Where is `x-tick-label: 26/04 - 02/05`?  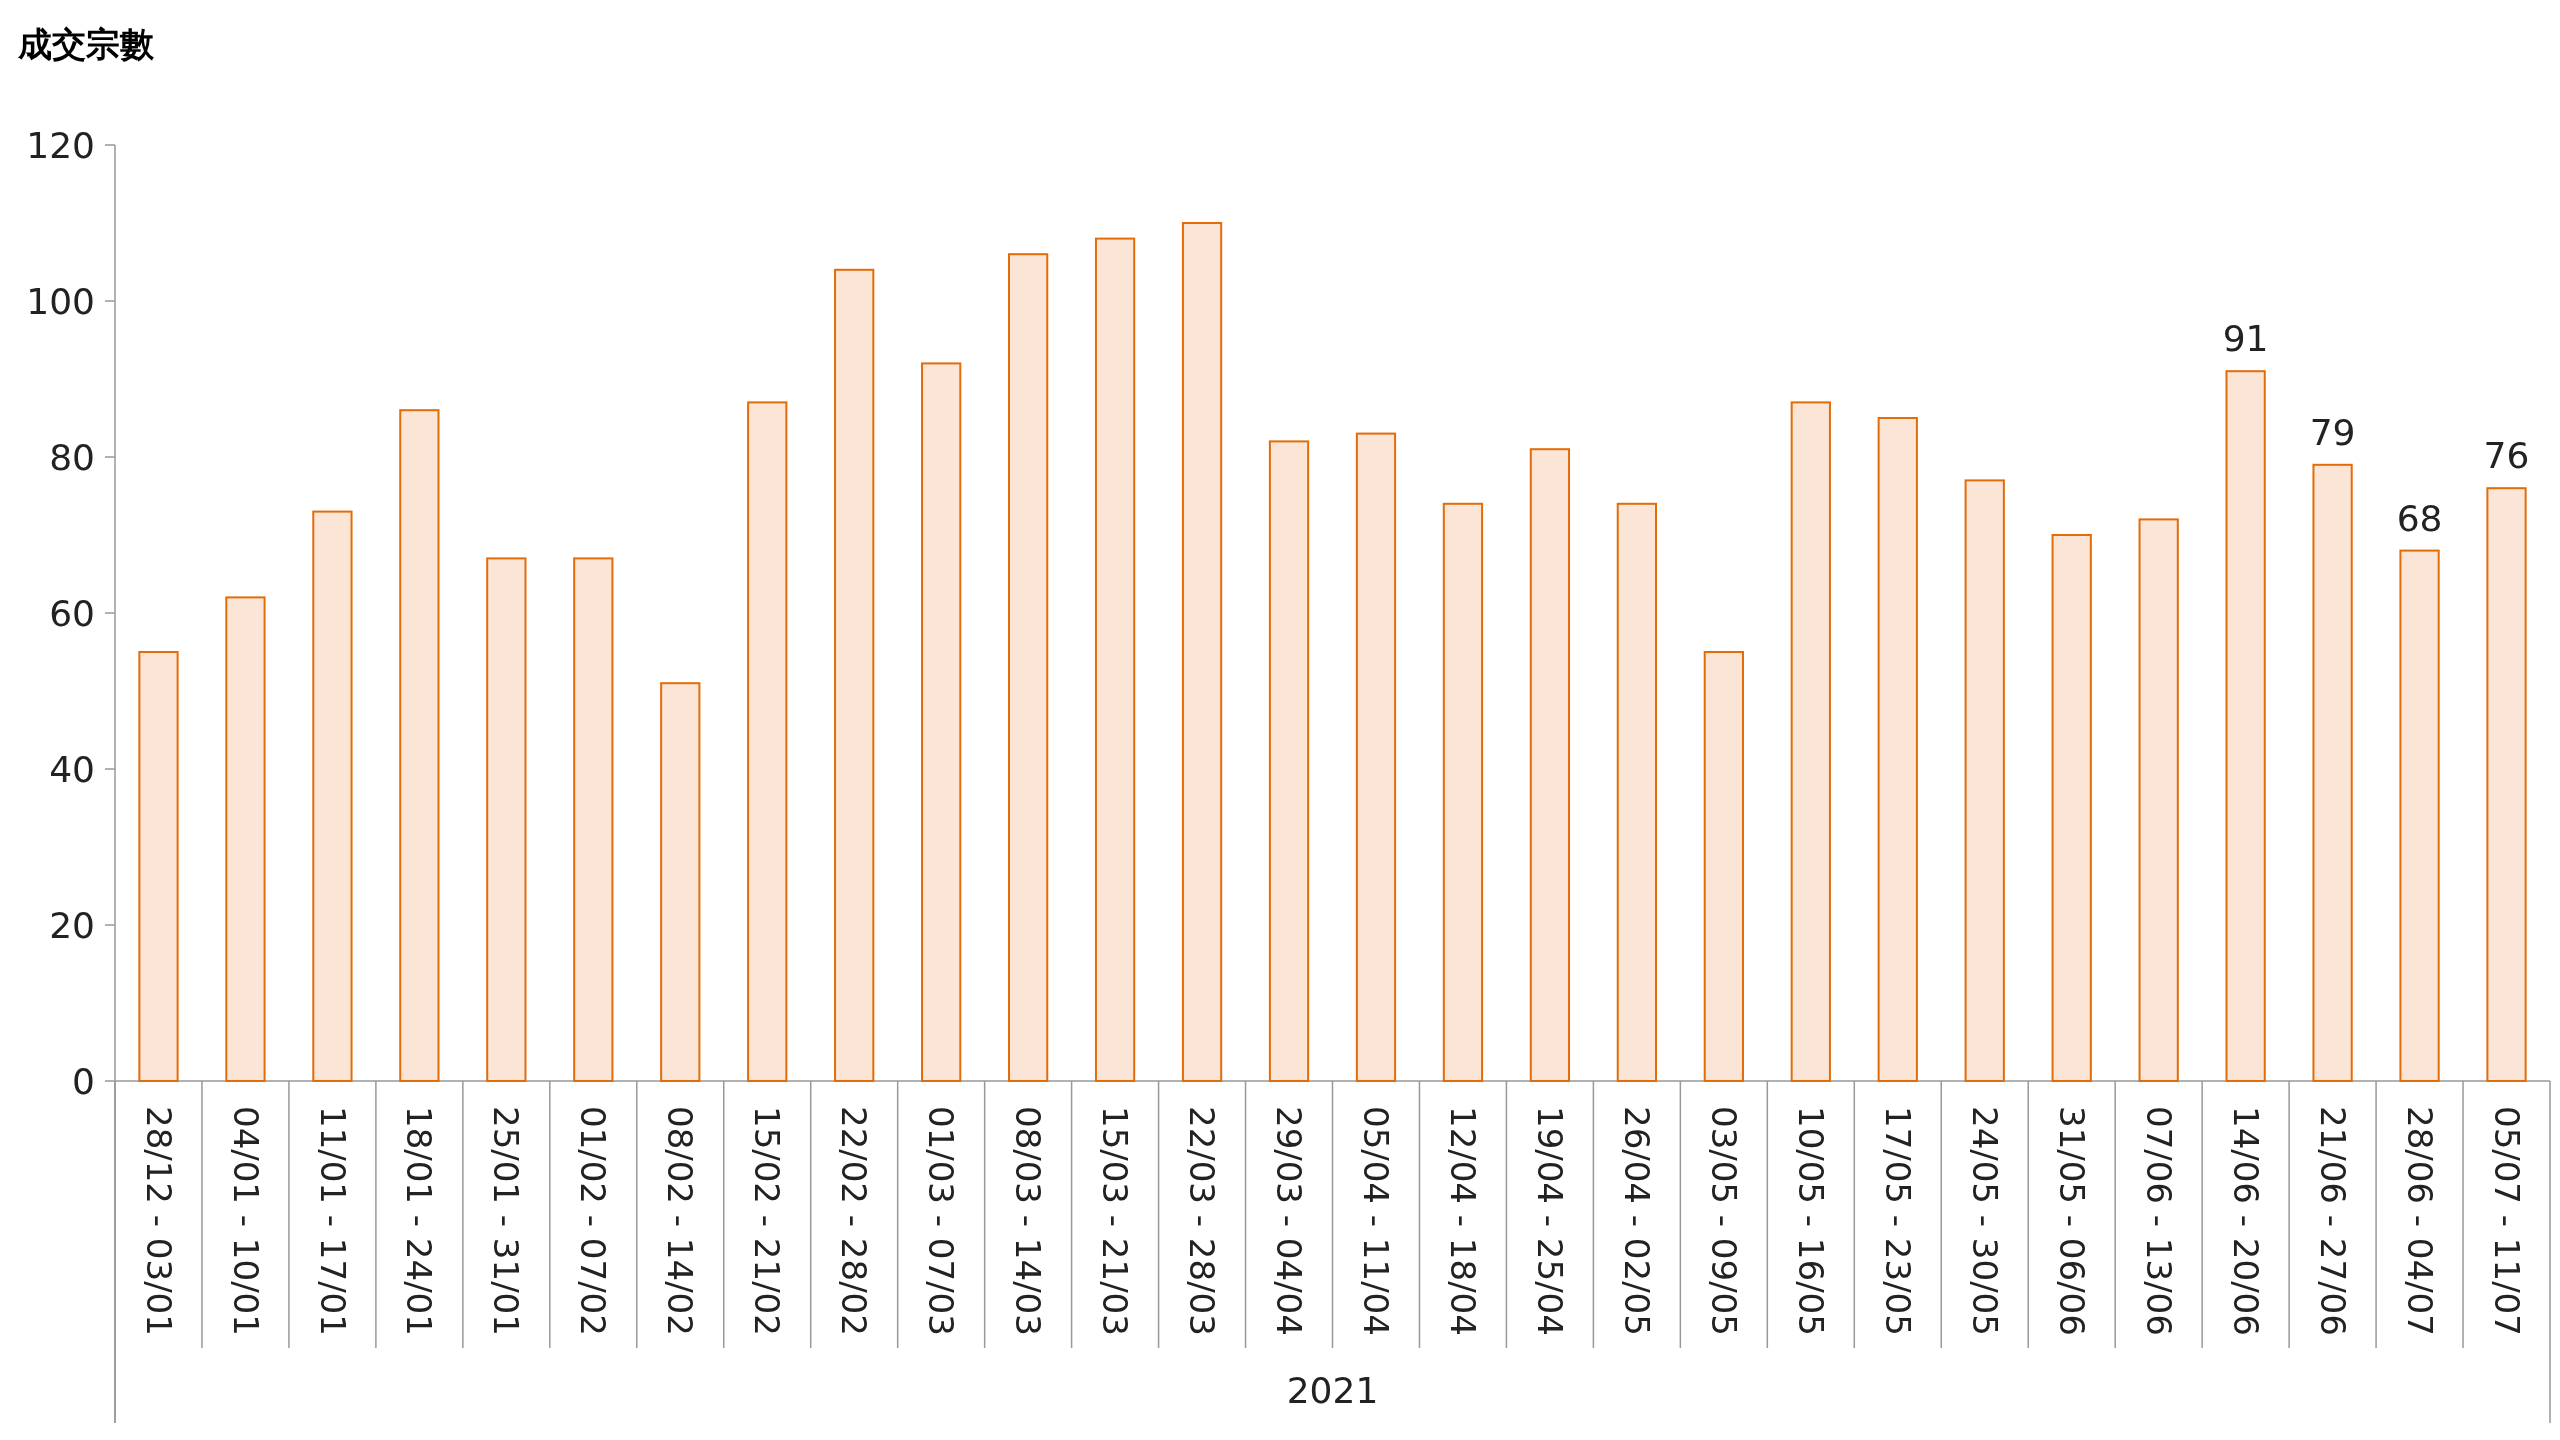 x-tick-label: 26/04 - 02/05 is located at coordinates (1636, 1221).